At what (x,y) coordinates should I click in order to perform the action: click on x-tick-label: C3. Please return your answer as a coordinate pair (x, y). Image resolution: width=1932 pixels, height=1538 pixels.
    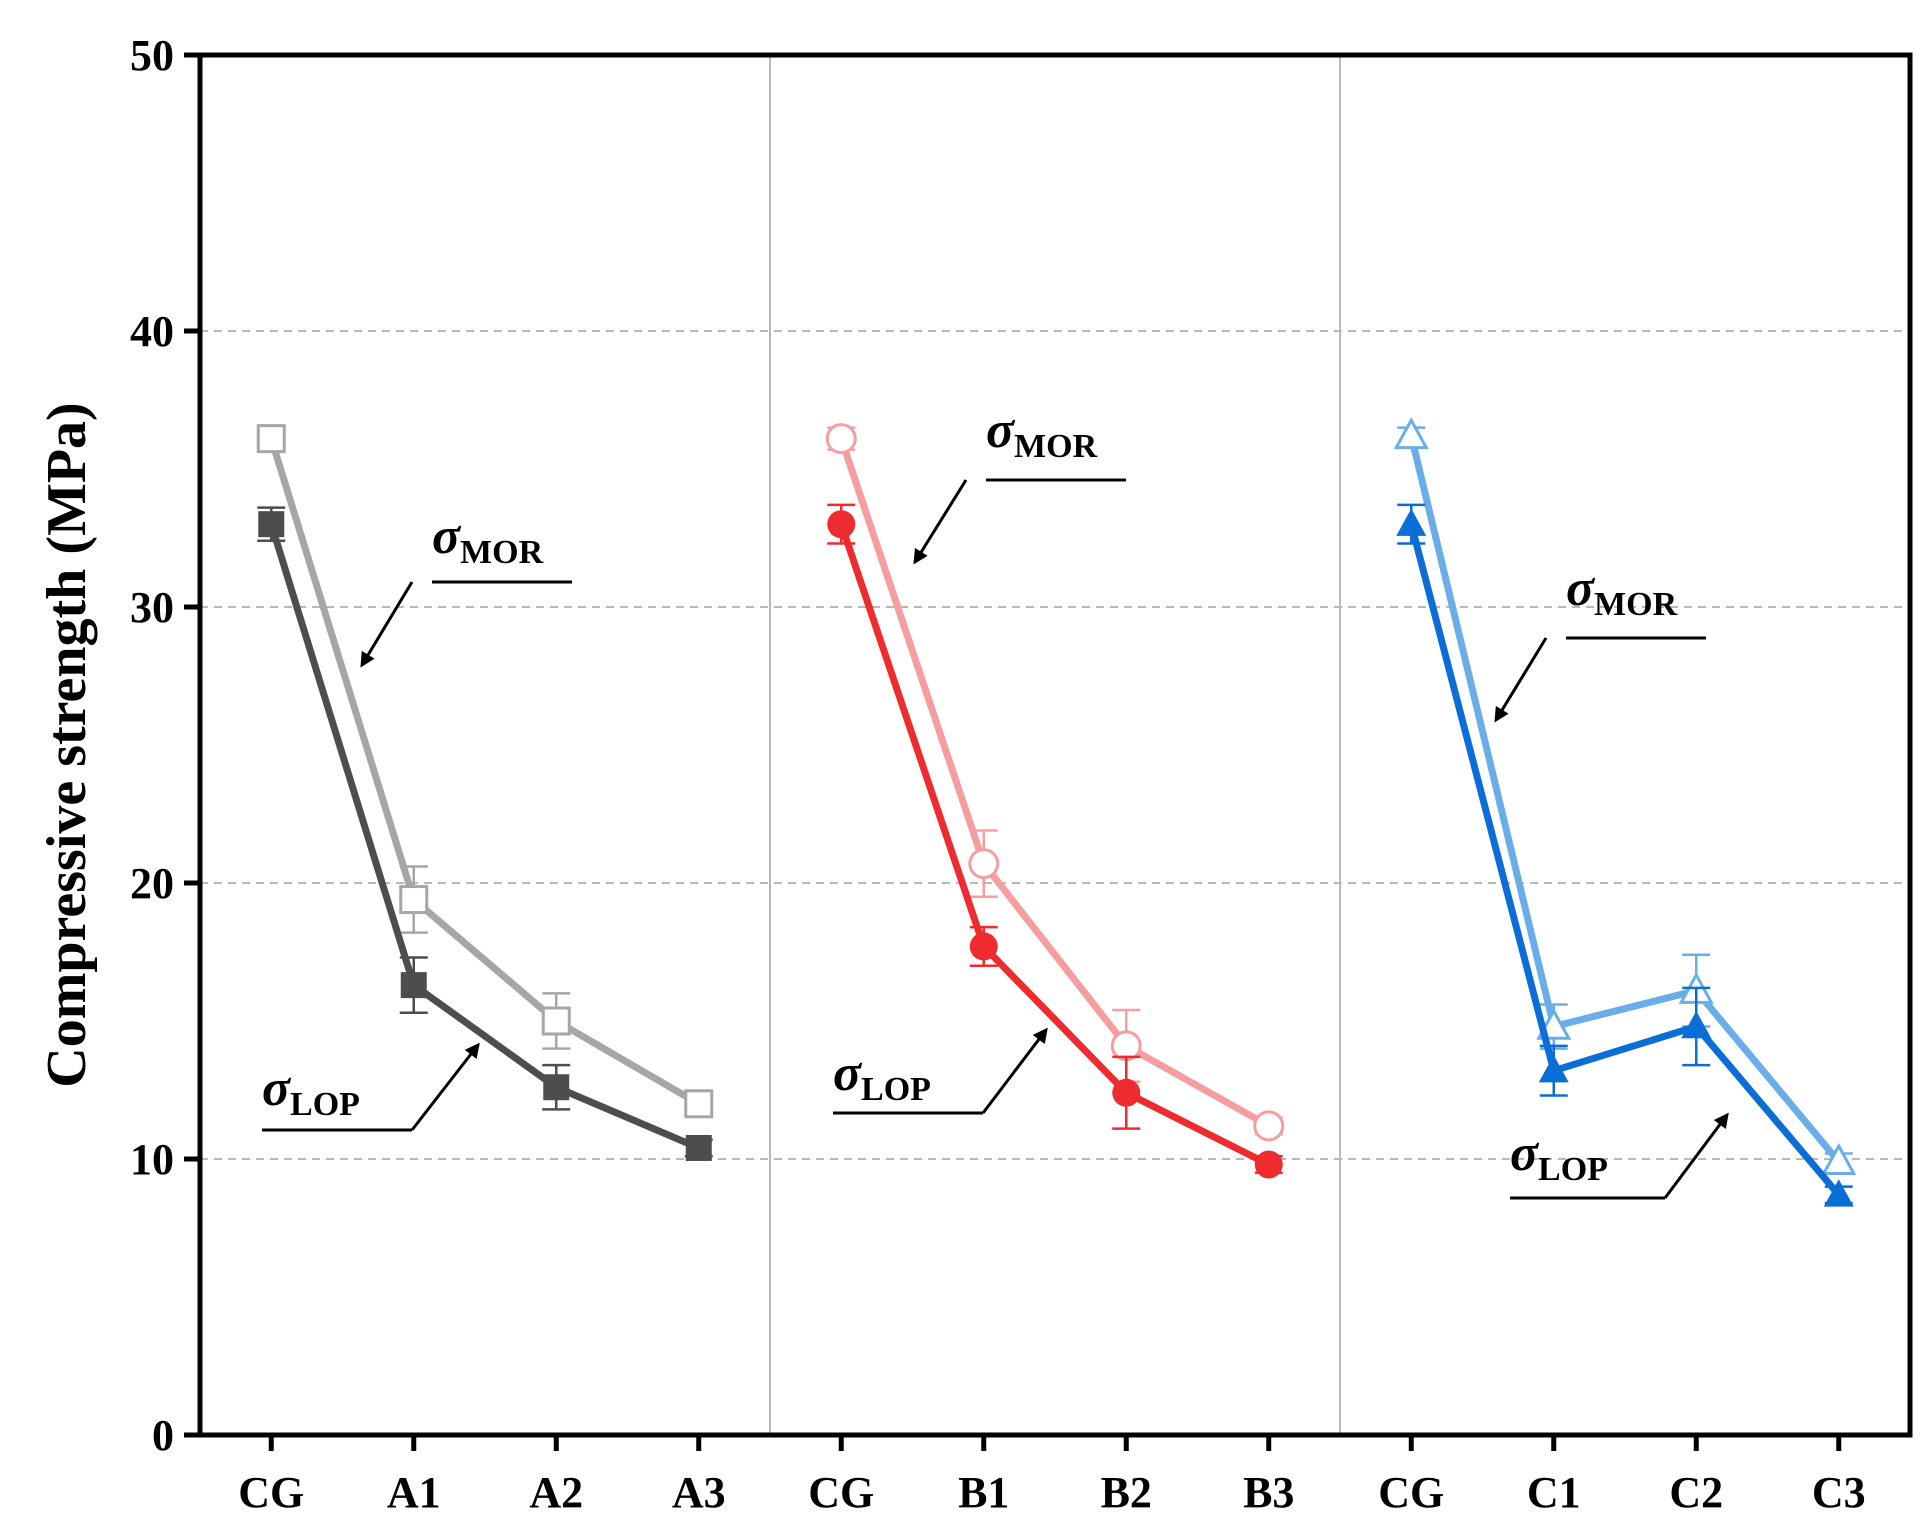
    Looking at the image, I should click on (1839, 1492).